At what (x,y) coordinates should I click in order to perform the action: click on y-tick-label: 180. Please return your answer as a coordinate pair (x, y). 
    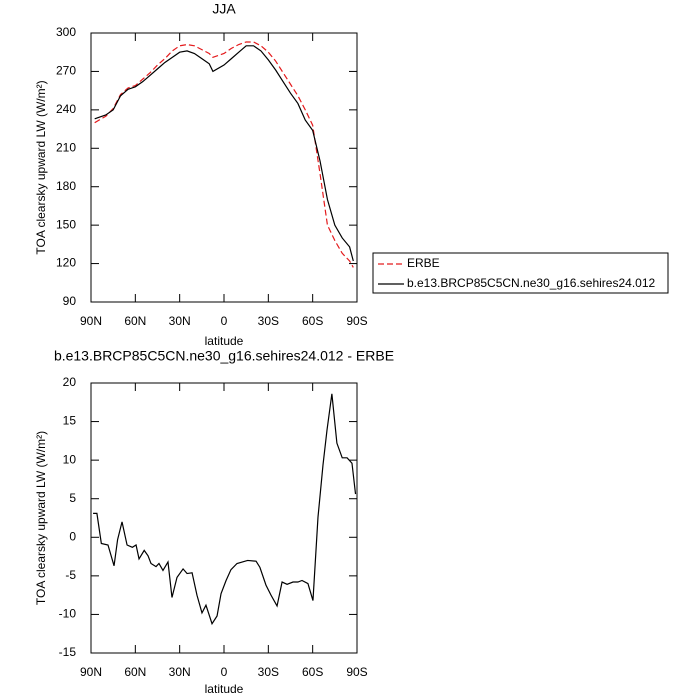
    Looking at the image, I should click on (66, 186).